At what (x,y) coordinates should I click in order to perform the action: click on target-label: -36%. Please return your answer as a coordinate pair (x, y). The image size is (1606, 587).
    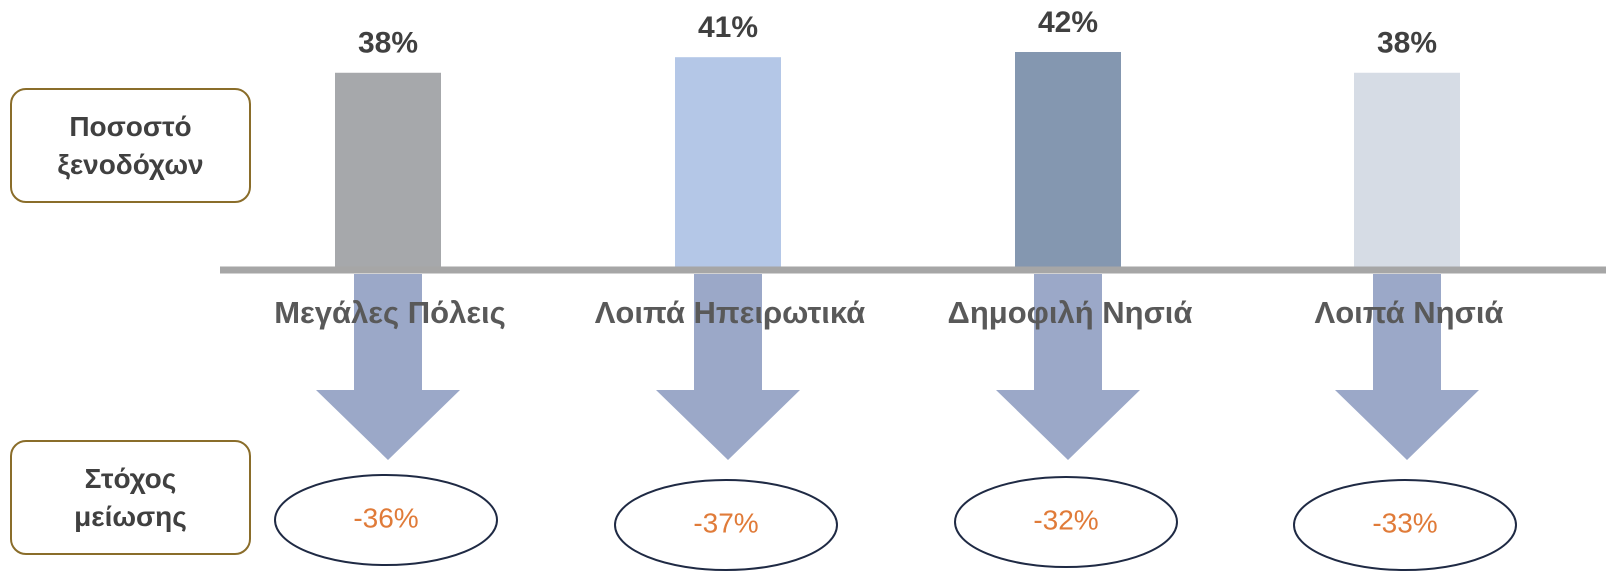
    Looking at the image, I should click on (385, 517).